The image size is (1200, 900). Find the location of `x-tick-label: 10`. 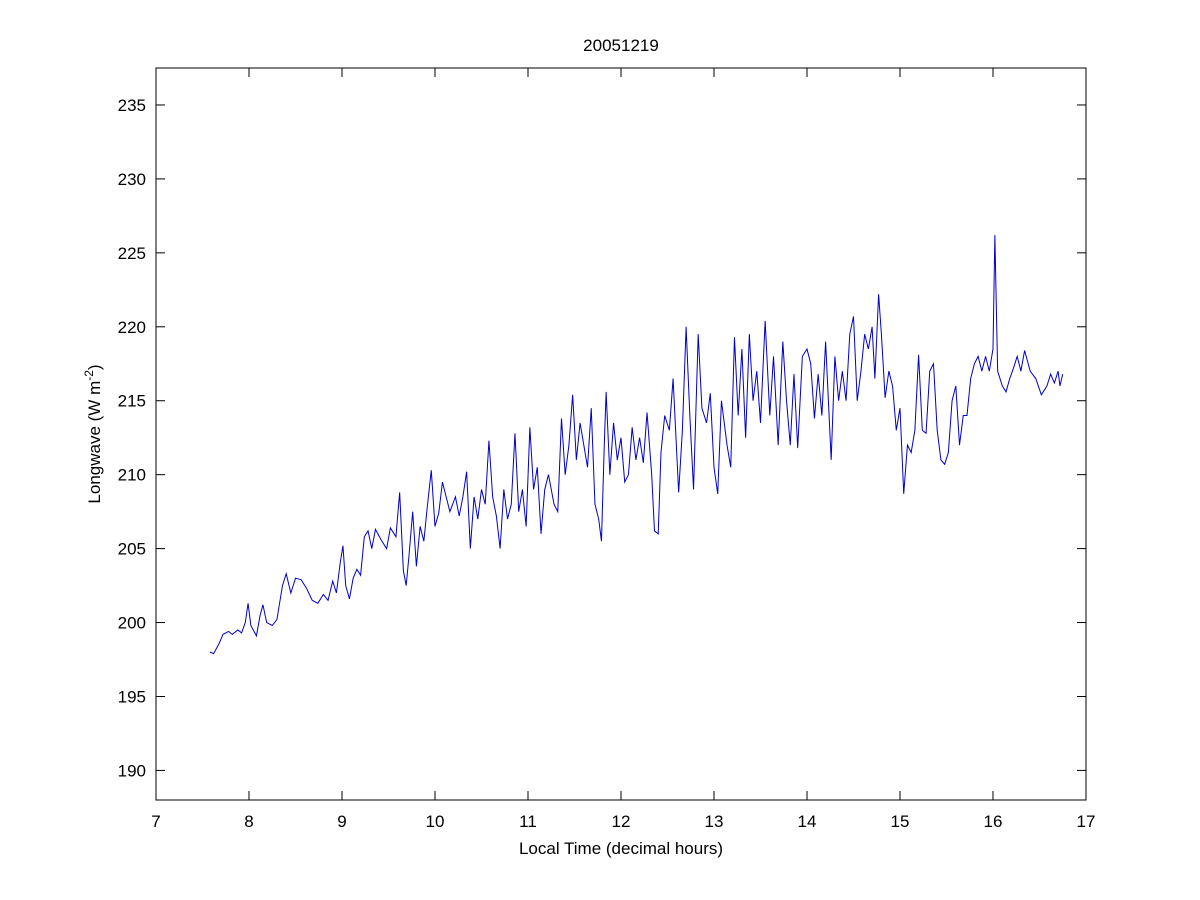

x-tick-label: 10 is located at coordinates (435, 821).